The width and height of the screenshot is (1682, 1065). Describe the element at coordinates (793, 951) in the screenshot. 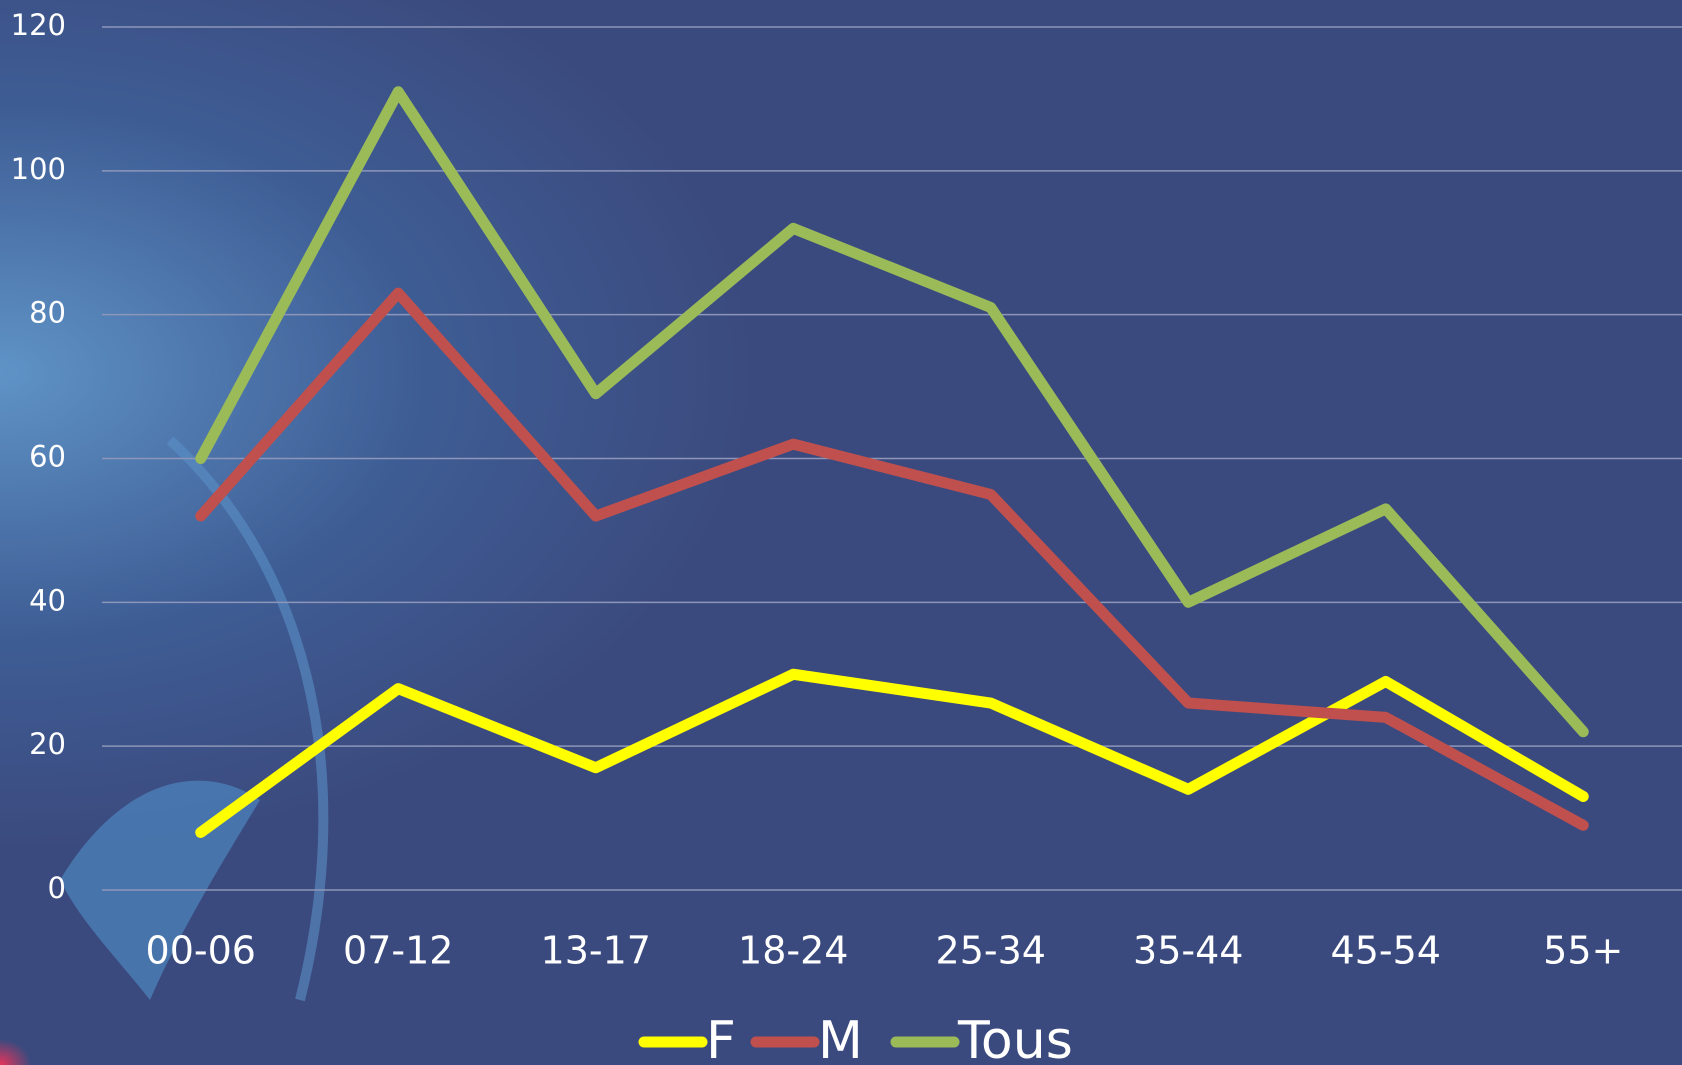

I see `x-tick-label: 18-24` at that location.